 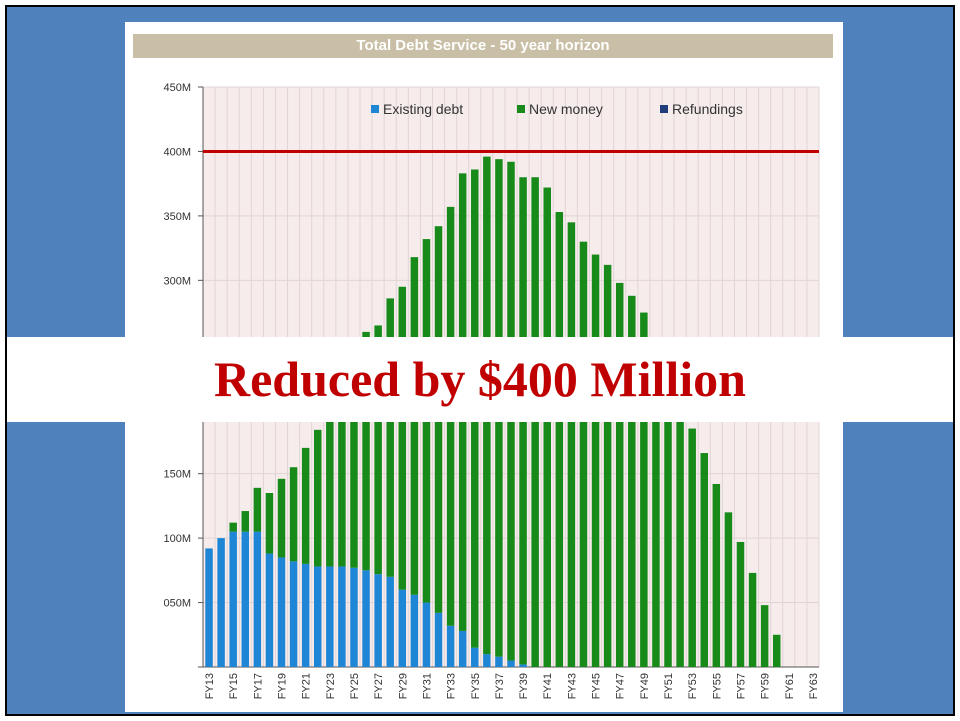 What do you see at coordinates (645, 686) in the screenshot?
I see `x-tick-label: FY49` at bounding box center [645, 686].